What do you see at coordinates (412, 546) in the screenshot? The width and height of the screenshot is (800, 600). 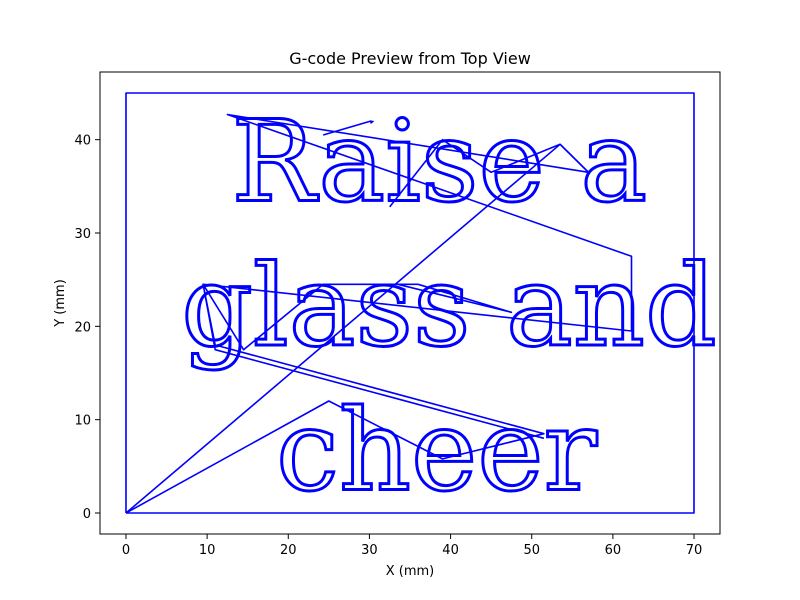 I see `x-axis: 0 10 20 30 40 50 60 70` at bounding box center [412, 546].